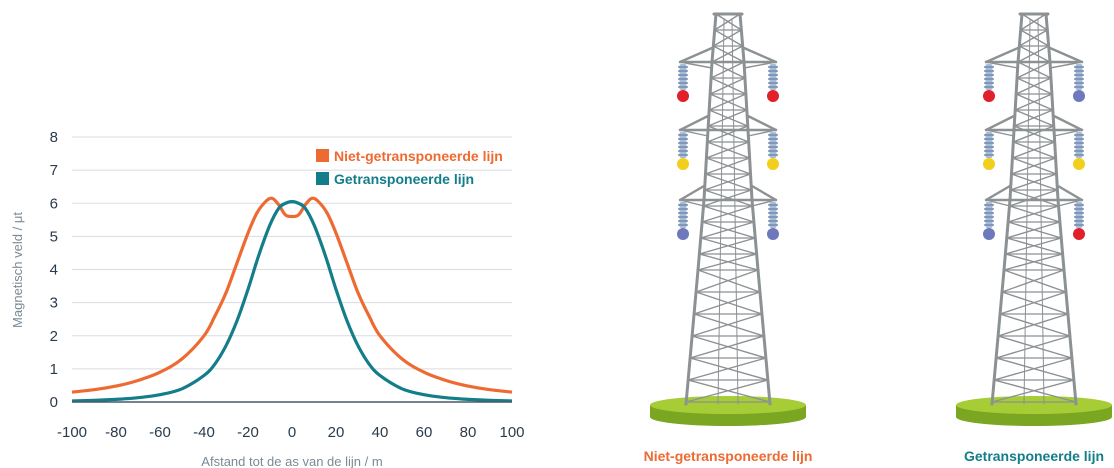 The height and width of the screenshot is (468, 1114). I want to click on legend-label-niet-getransponeerde: Niet-getransponeerde lijn, so click(418, 156).